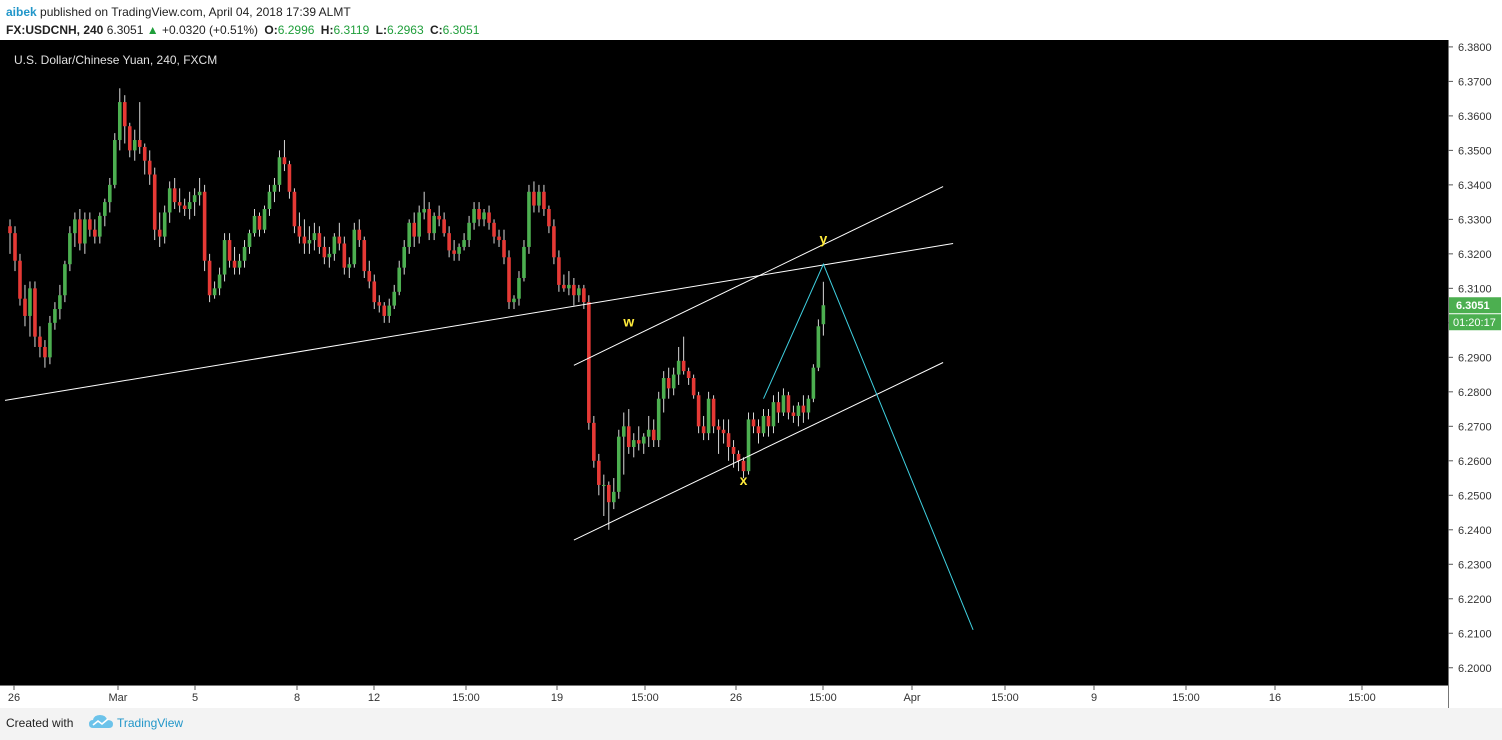 The image size is (1502, 740). Describe the element at coordinates (724, 696) in the screenshot. I see `time-axis` at that location.